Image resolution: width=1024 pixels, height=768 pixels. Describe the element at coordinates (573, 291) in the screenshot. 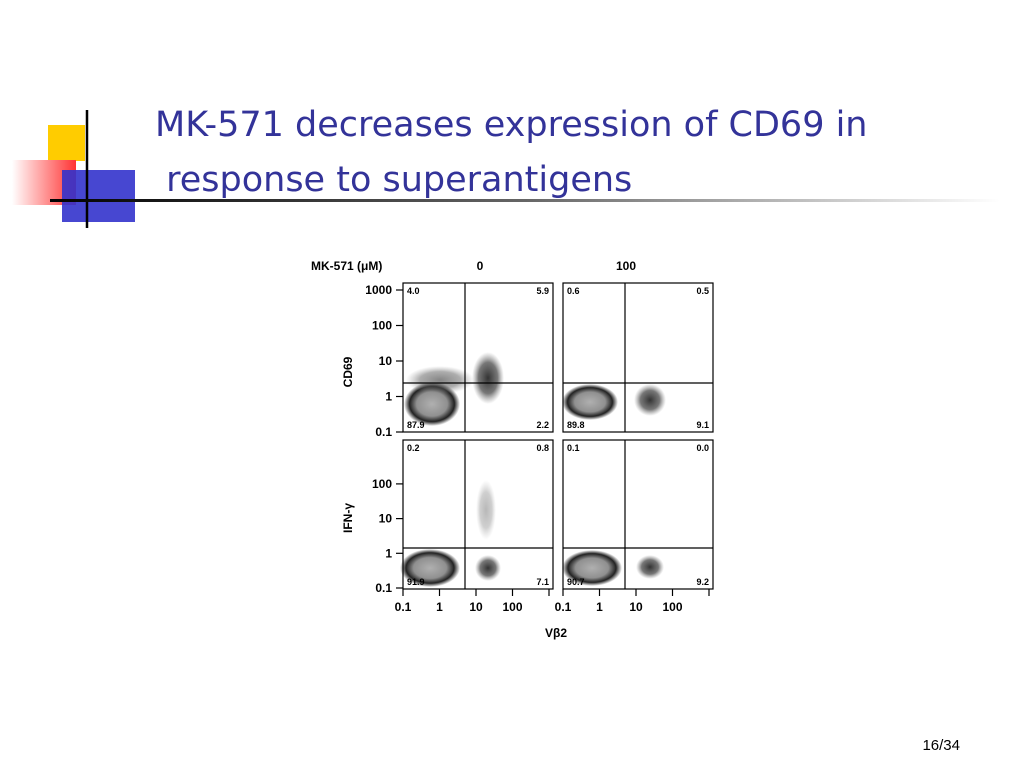

I see `quadrant-value: 0.6` at that location.